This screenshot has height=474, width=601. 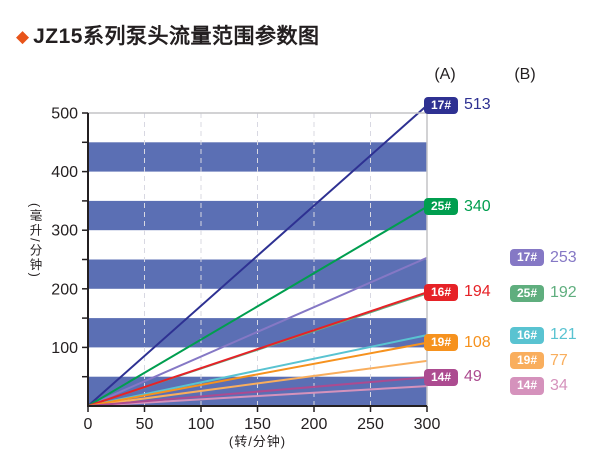 What do you see at coordinates (563, 257) in the screenshot?
I see `legend-value: 253` at bounding box center [563, 257].